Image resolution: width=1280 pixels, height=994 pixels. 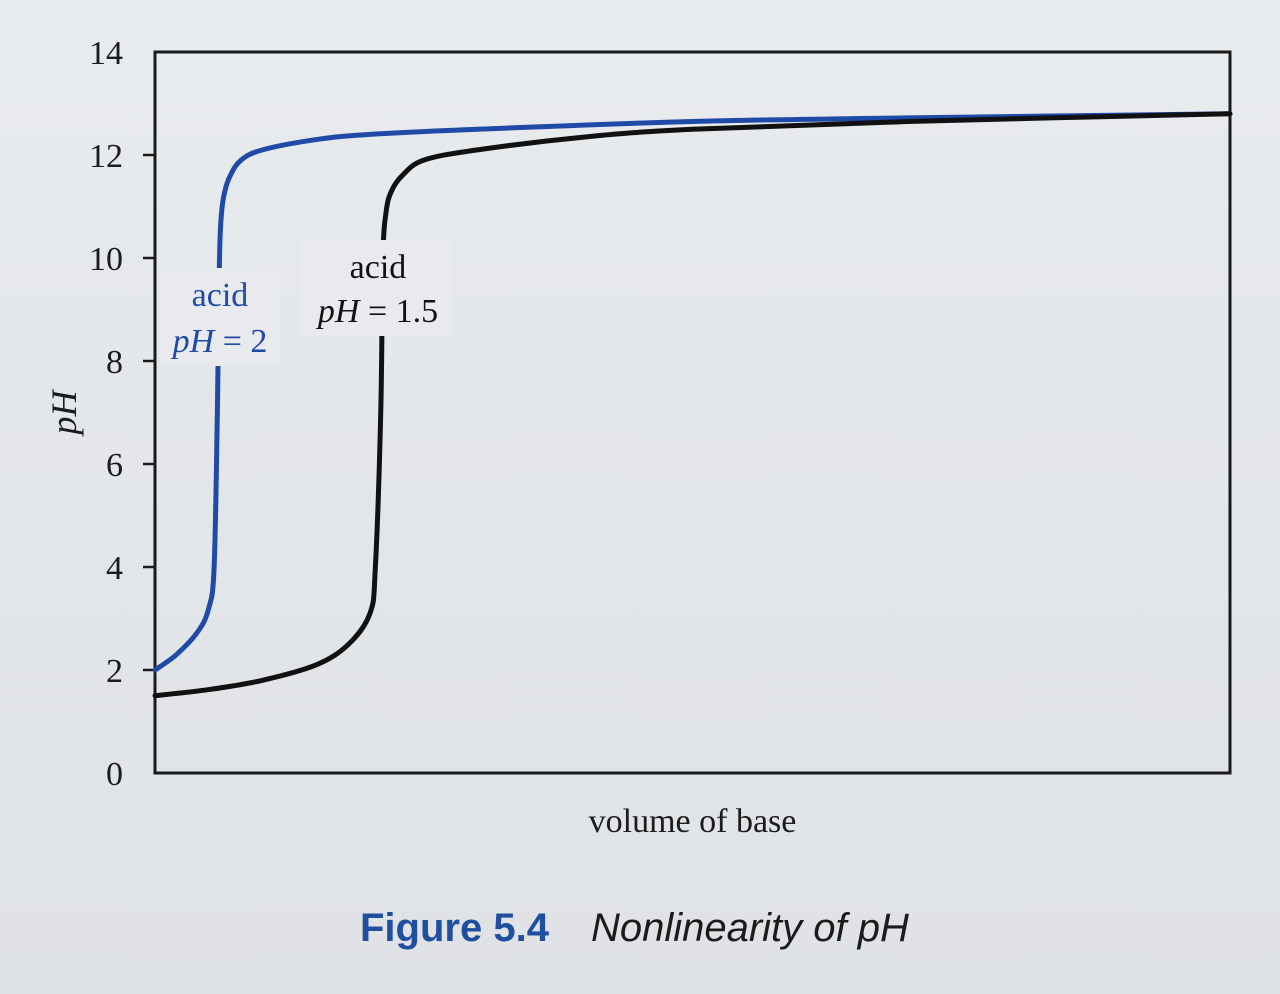 What do you see at coordinates (106, 53) in the screenshot?
I see `y-tick-label: 14` at bounding box center [106, 53].